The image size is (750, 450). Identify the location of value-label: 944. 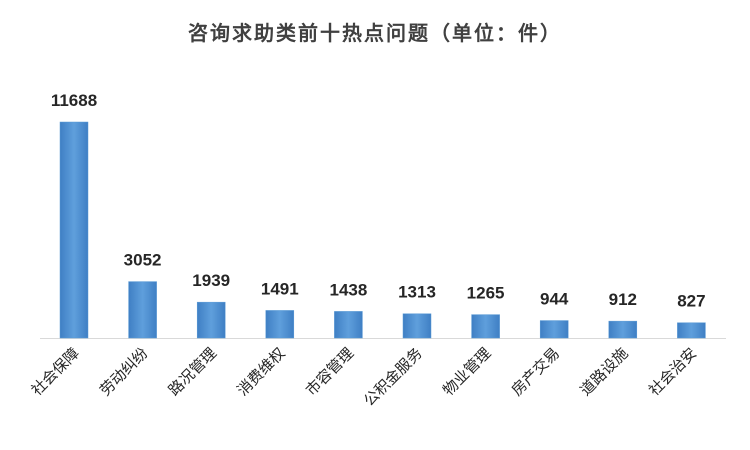
(554, 299).